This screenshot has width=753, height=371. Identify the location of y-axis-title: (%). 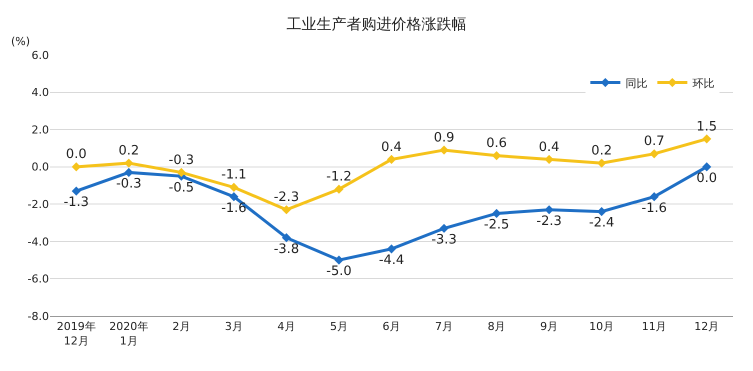
(20, 41).